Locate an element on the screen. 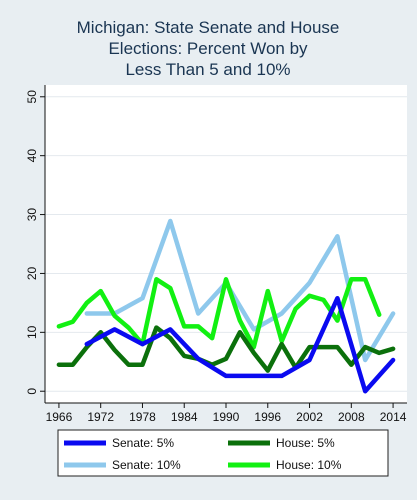 The height and width of the screenshot is (500, 417). x-tick-label: 1990 is located at coordinates (226, 417).